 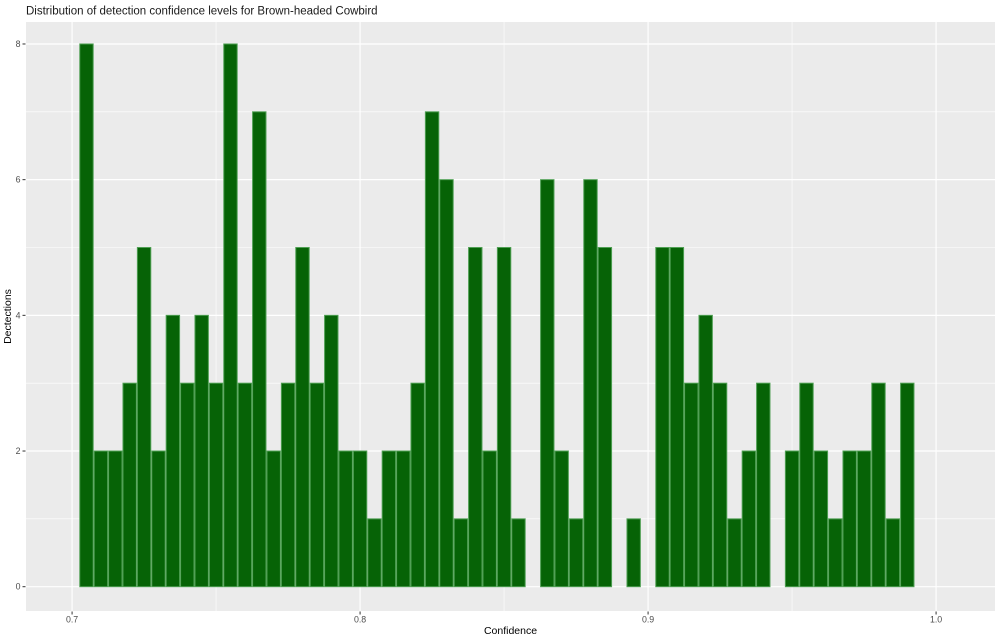 What do you see at coordinates (360, 620) in the screenshot?
I see `x-tick-label: 0.8` at bounding box center [360, 620].